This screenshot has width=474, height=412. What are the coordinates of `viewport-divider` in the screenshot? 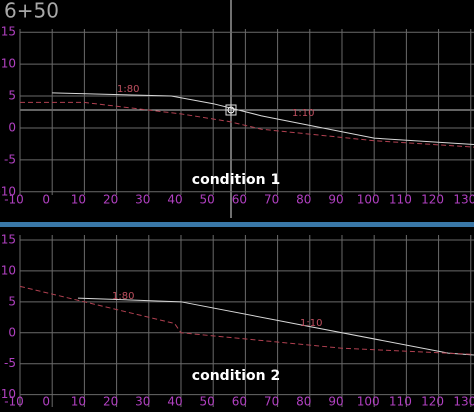 It's located at (237, 224).